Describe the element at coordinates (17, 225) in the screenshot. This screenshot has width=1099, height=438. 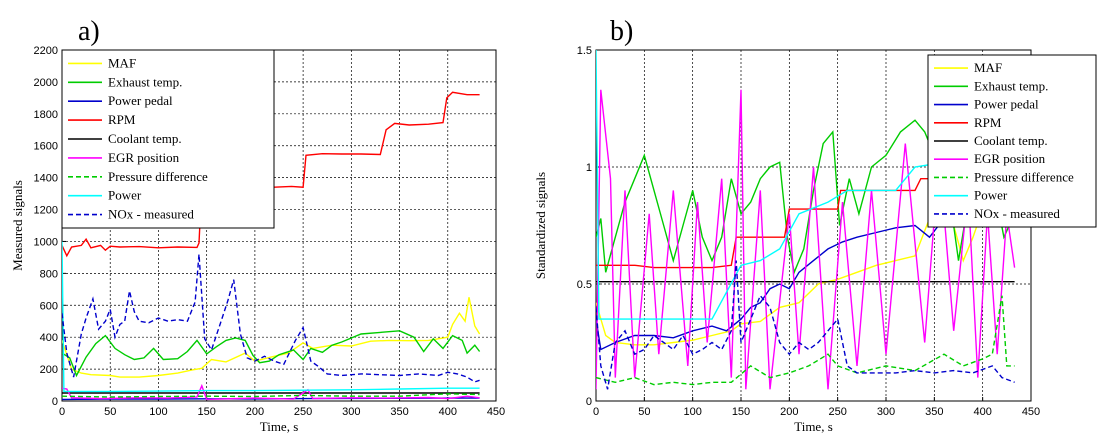
I see `y-axis-label: Measured signals` at that location.